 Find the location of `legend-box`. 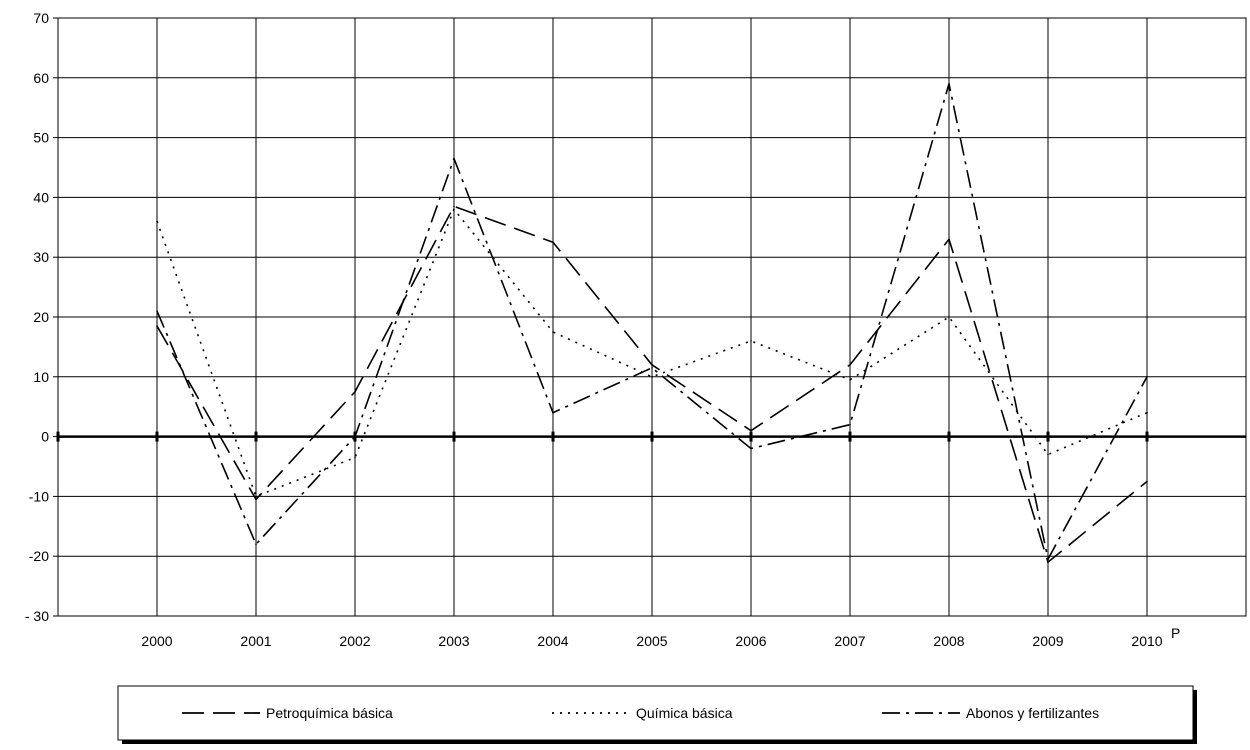

legend-box is located at coordinates (655, 713).